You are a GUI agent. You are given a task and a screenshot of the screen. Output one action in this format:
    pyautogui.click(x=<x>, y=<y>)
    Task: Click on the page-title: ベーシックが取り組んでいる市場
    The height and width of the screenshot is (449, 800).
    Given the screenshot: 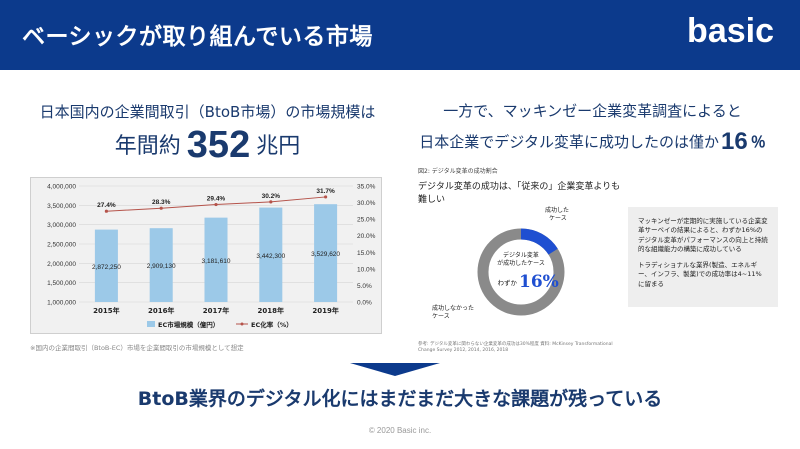 What is the action you would take?
    pyautogui.click(x=197, y=37)
    